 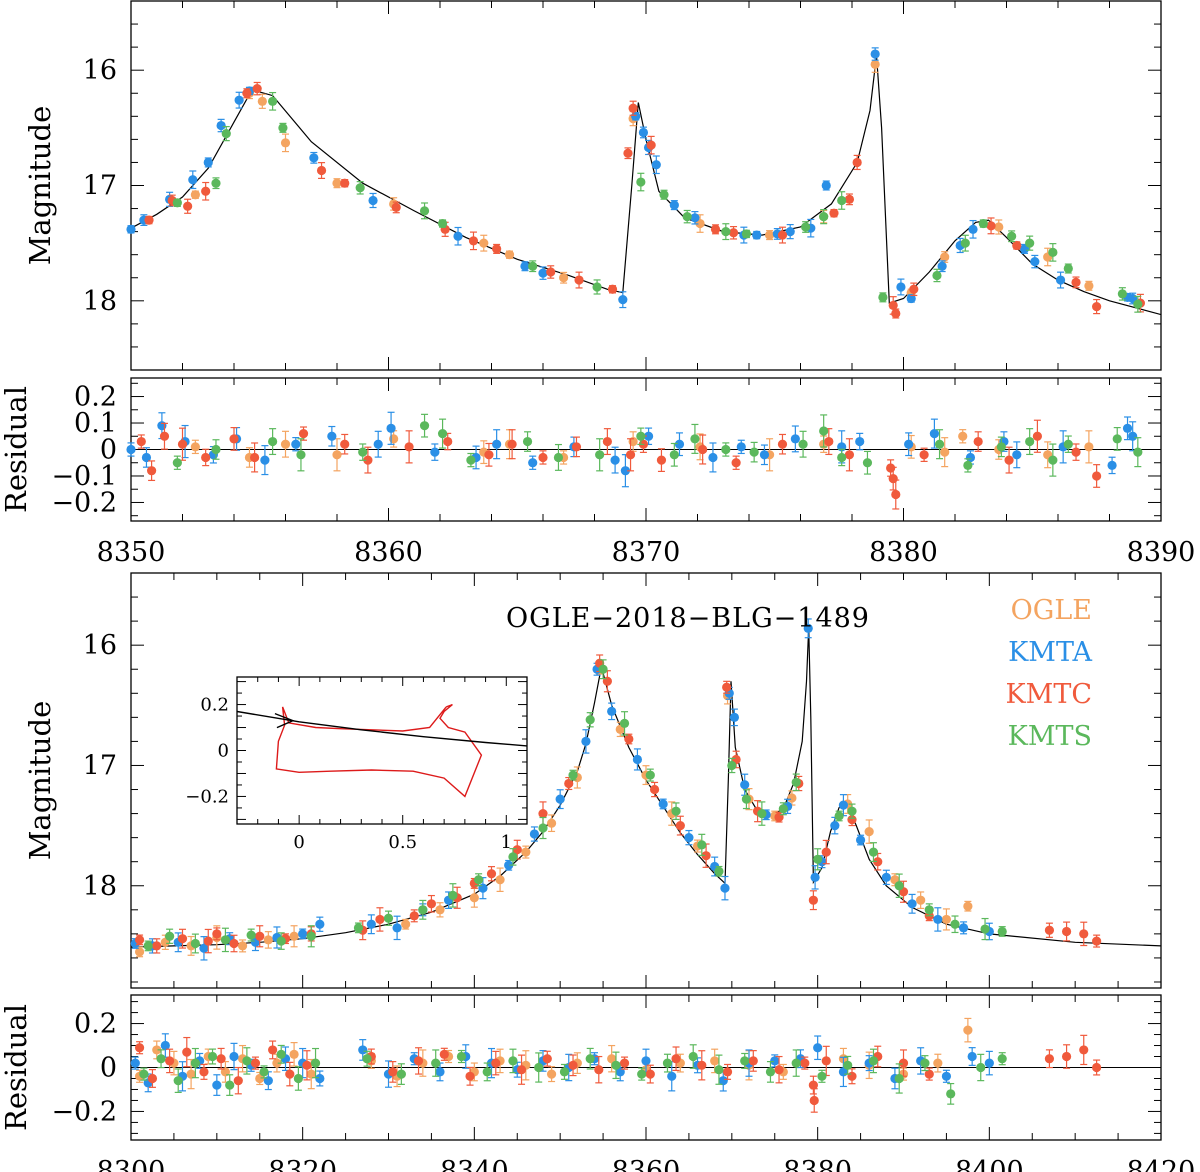 What do you see at coordinates (1049, 694) in the screenshot?
I see `legend-entry-kmtc: KMTC` at bounding box center [1049, 694].